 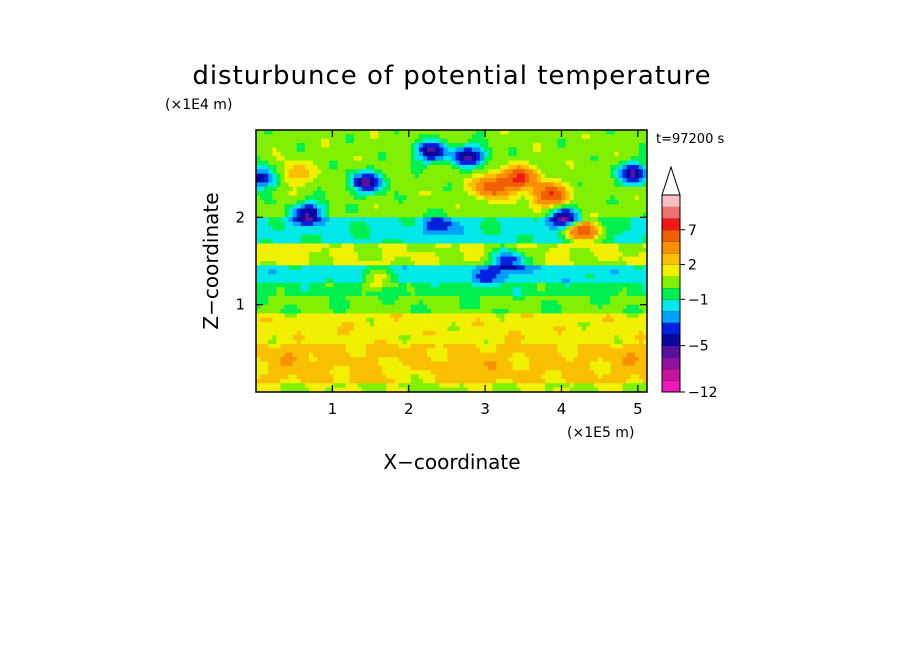 What do you see at coordinates (291, 224) in the screenshot?
I see `heatmap-cell-2024` at bounding box center [291, 224].